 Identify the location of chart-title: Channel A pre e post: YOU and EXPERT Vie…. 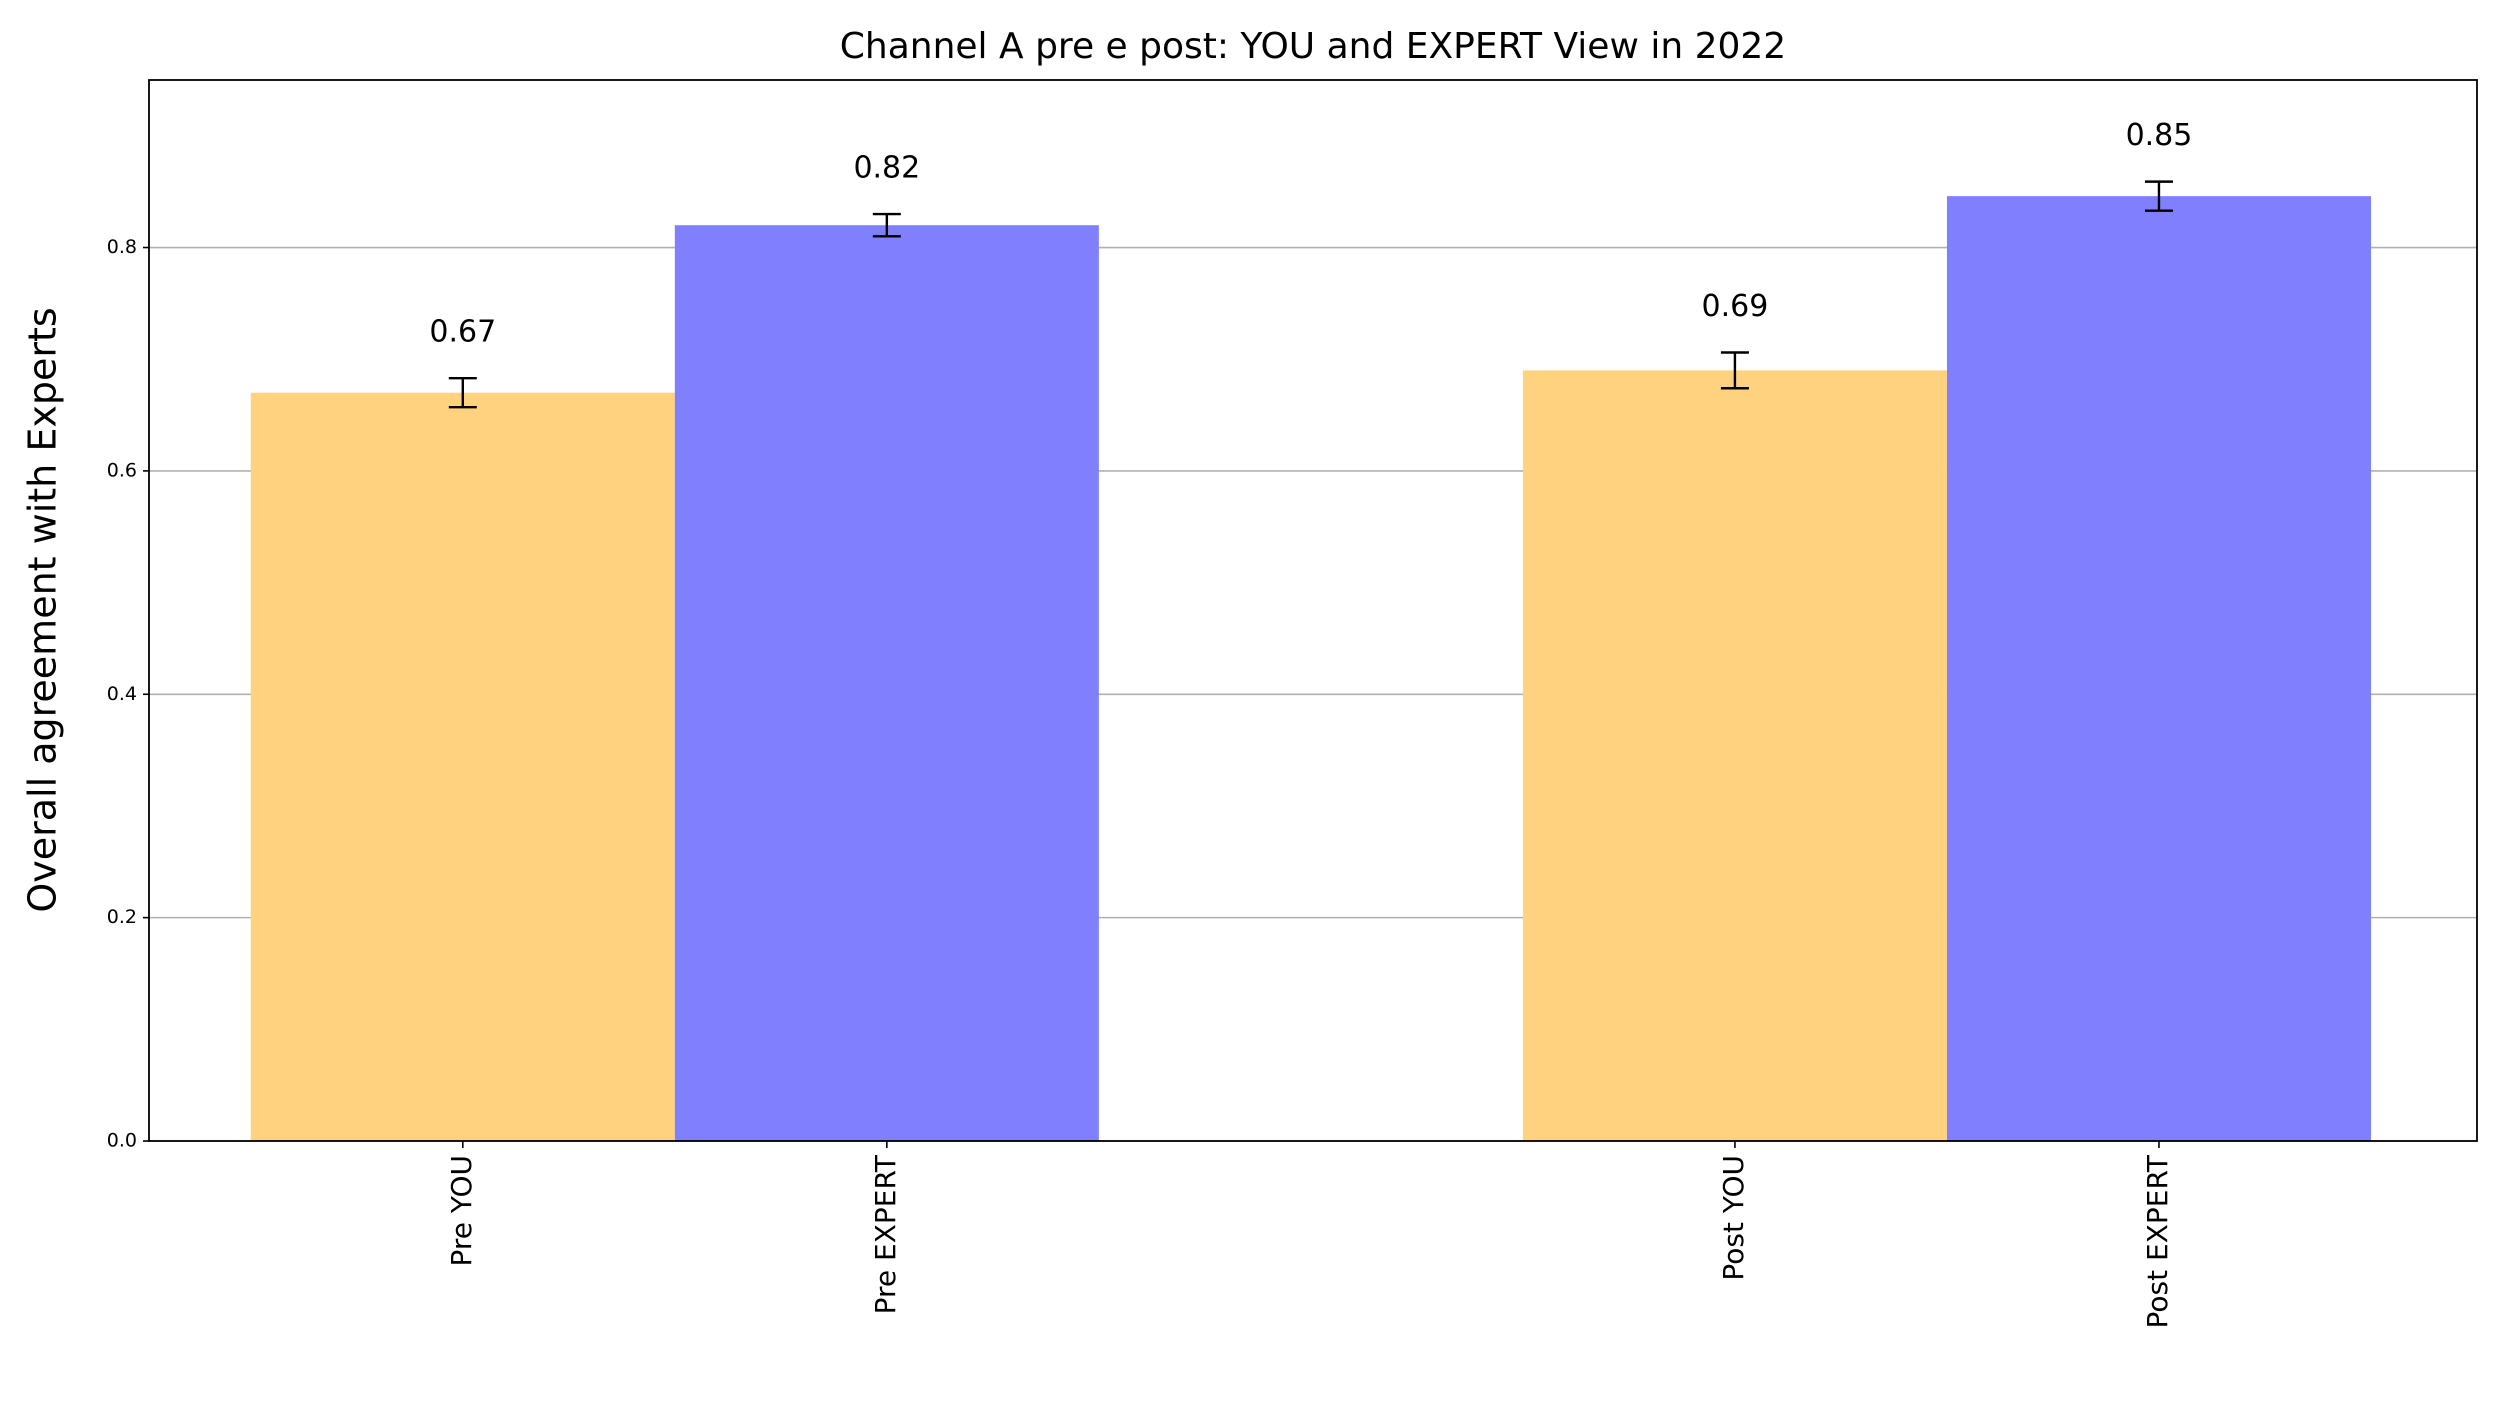
(1313, 46).